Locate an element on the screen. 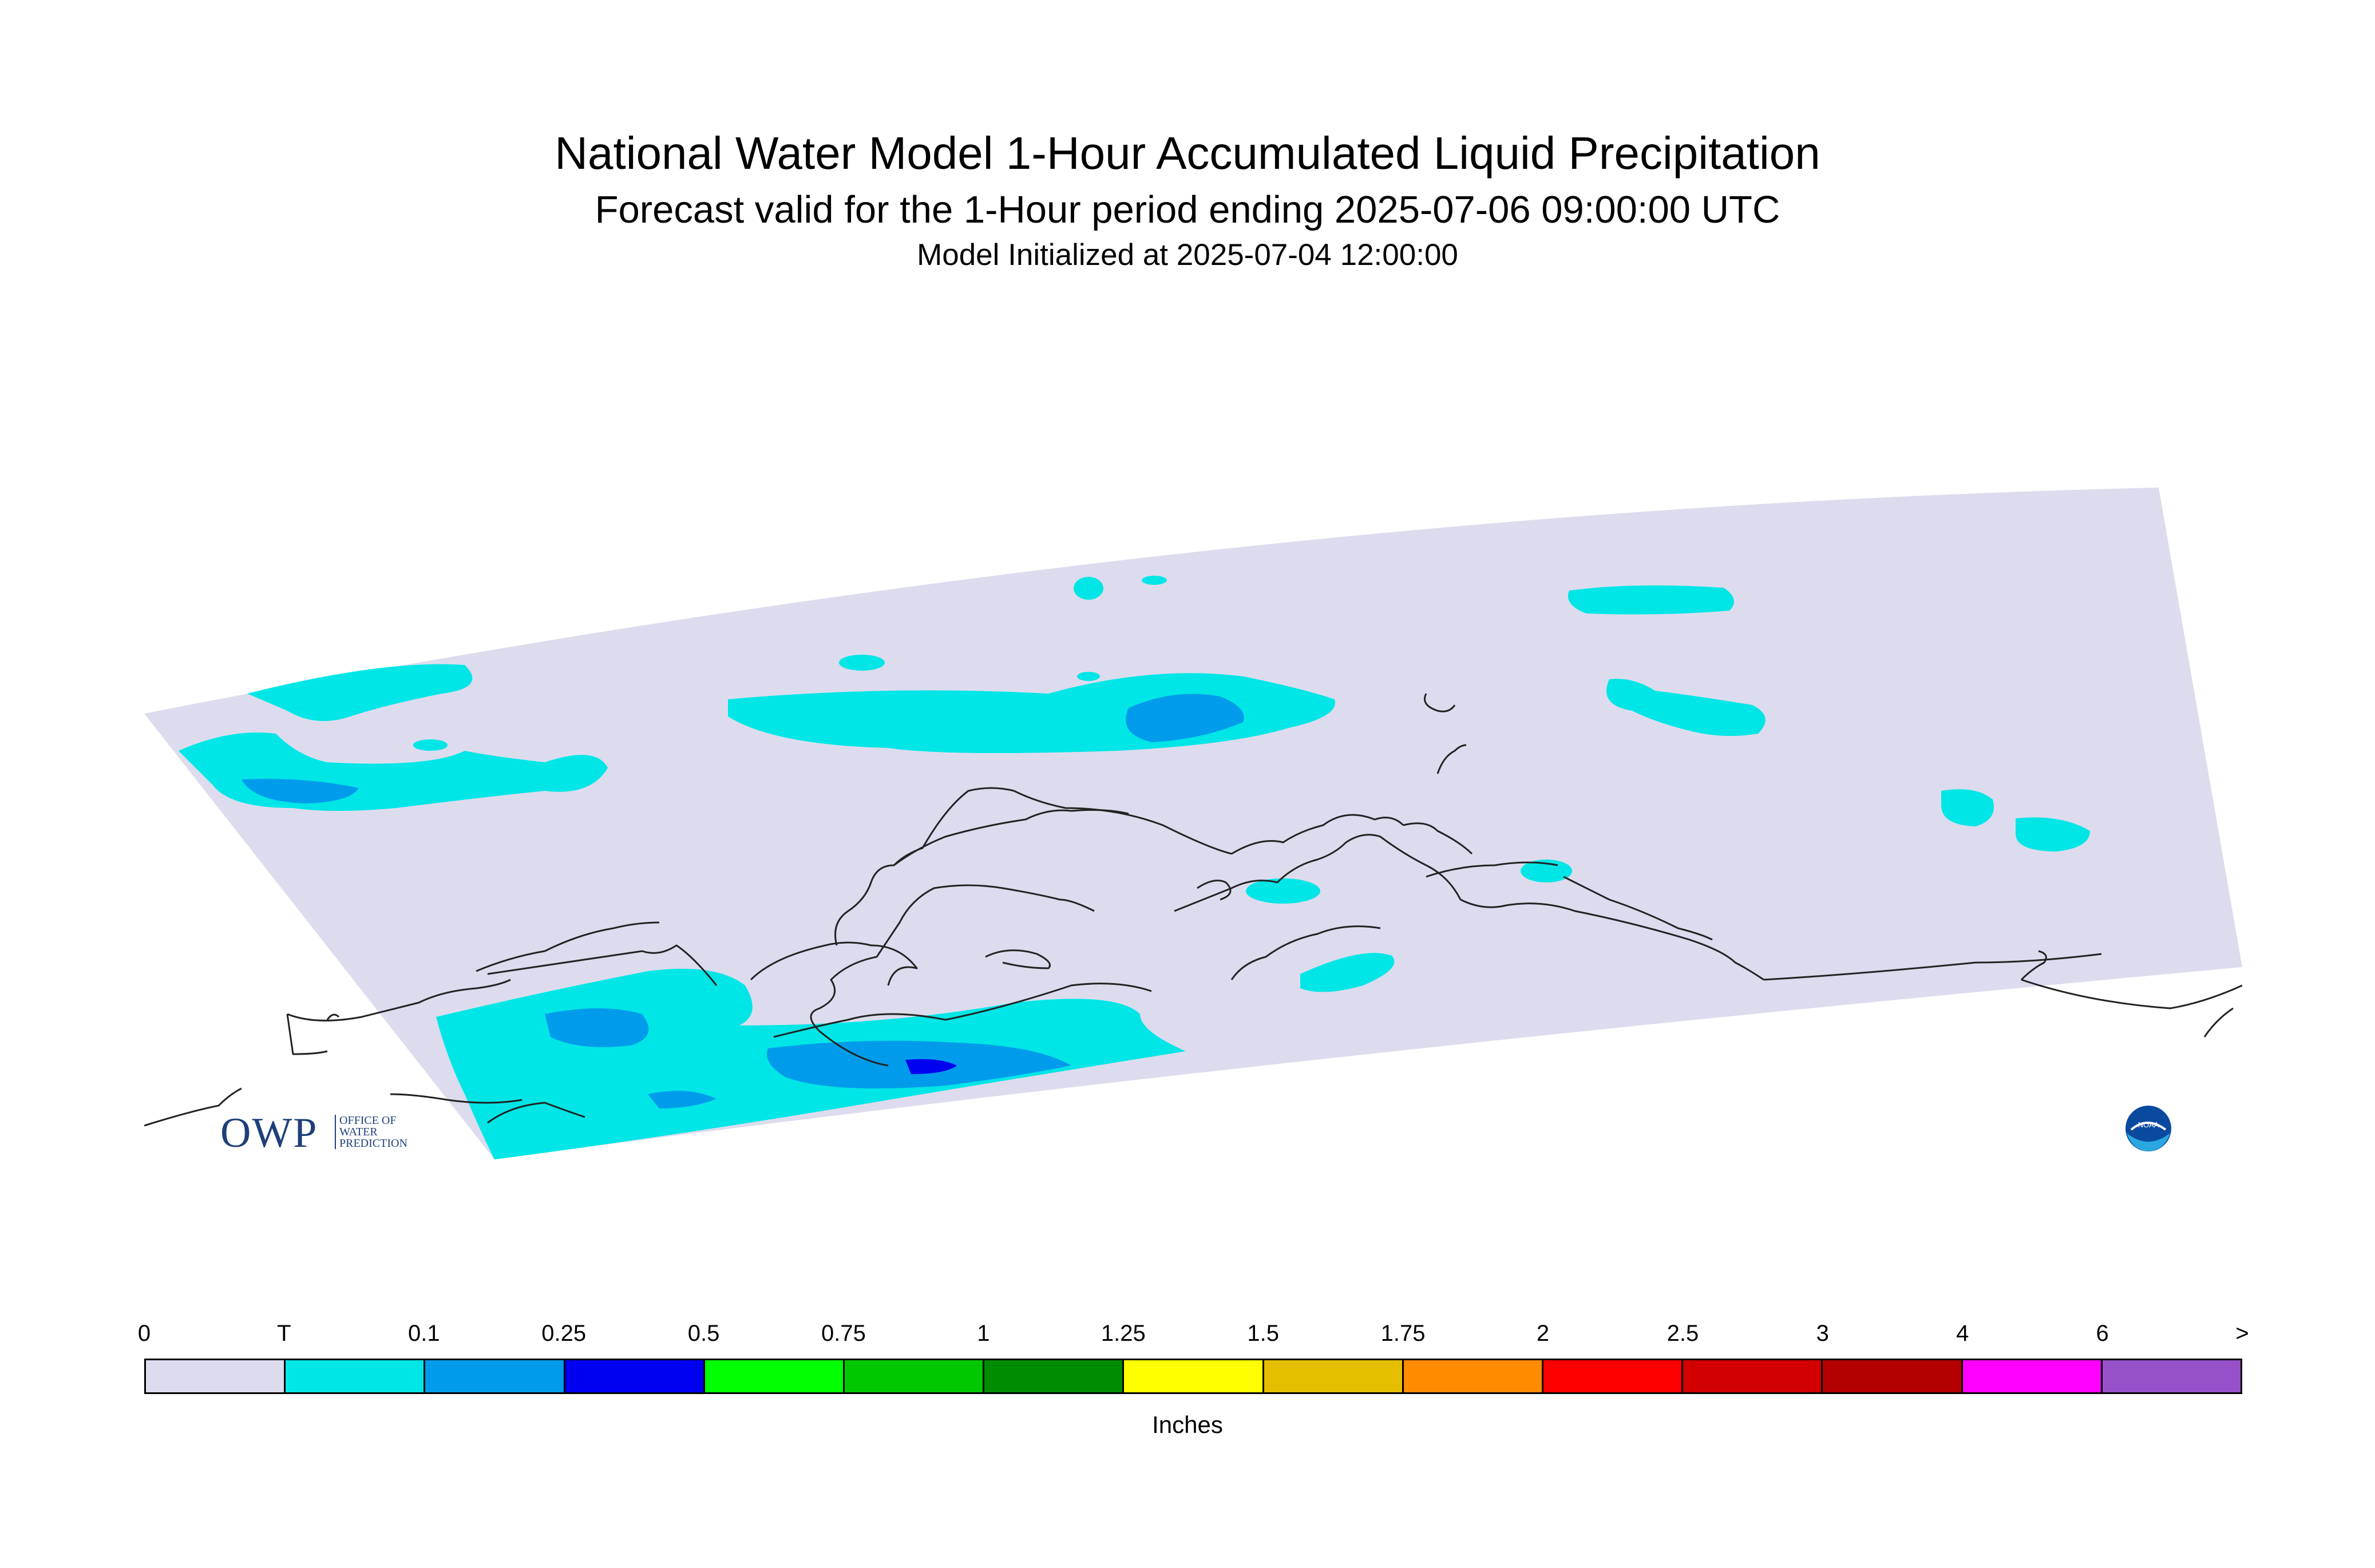 Image resolution: width=2375 pixels, height=1568 pixels. legend-tick-label: 2.5 is located at coordinates (1683, 1333).